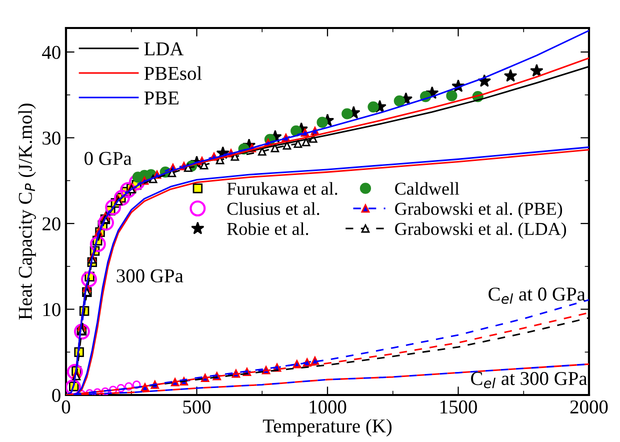 The image size is (620, 442). Describe the element at coordinates (150, 275) in the screenshot. I see `annotation: 300 GPa` at that location.